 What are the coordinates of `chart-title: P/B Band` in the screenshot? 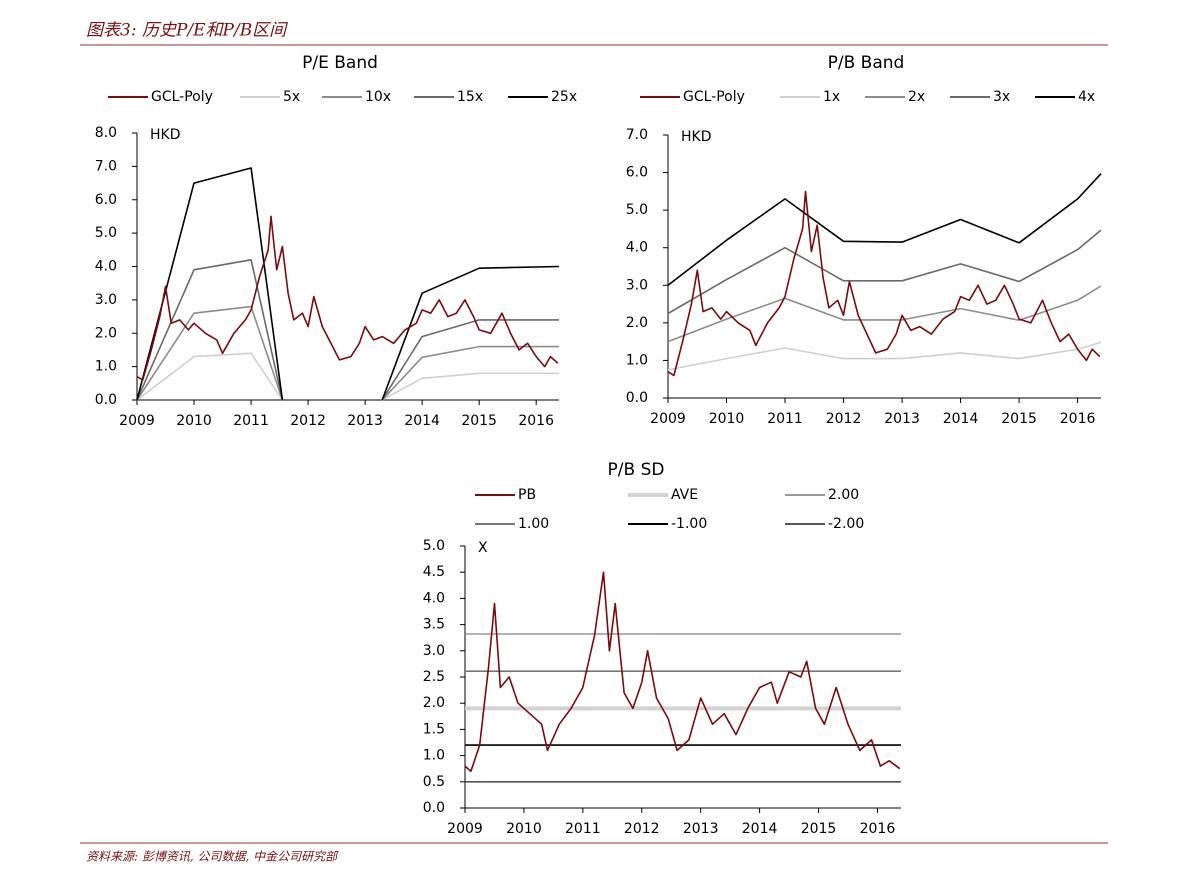 It's located at (866, 63).